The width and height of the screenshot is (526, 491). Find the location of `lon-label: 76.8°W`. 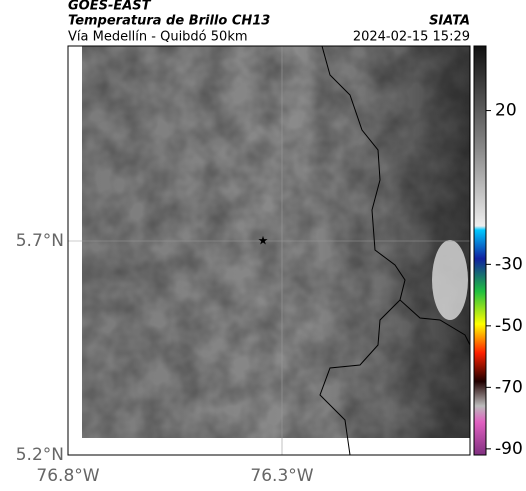

lon-label: 76.8°W is located at coordinates (67, 476).